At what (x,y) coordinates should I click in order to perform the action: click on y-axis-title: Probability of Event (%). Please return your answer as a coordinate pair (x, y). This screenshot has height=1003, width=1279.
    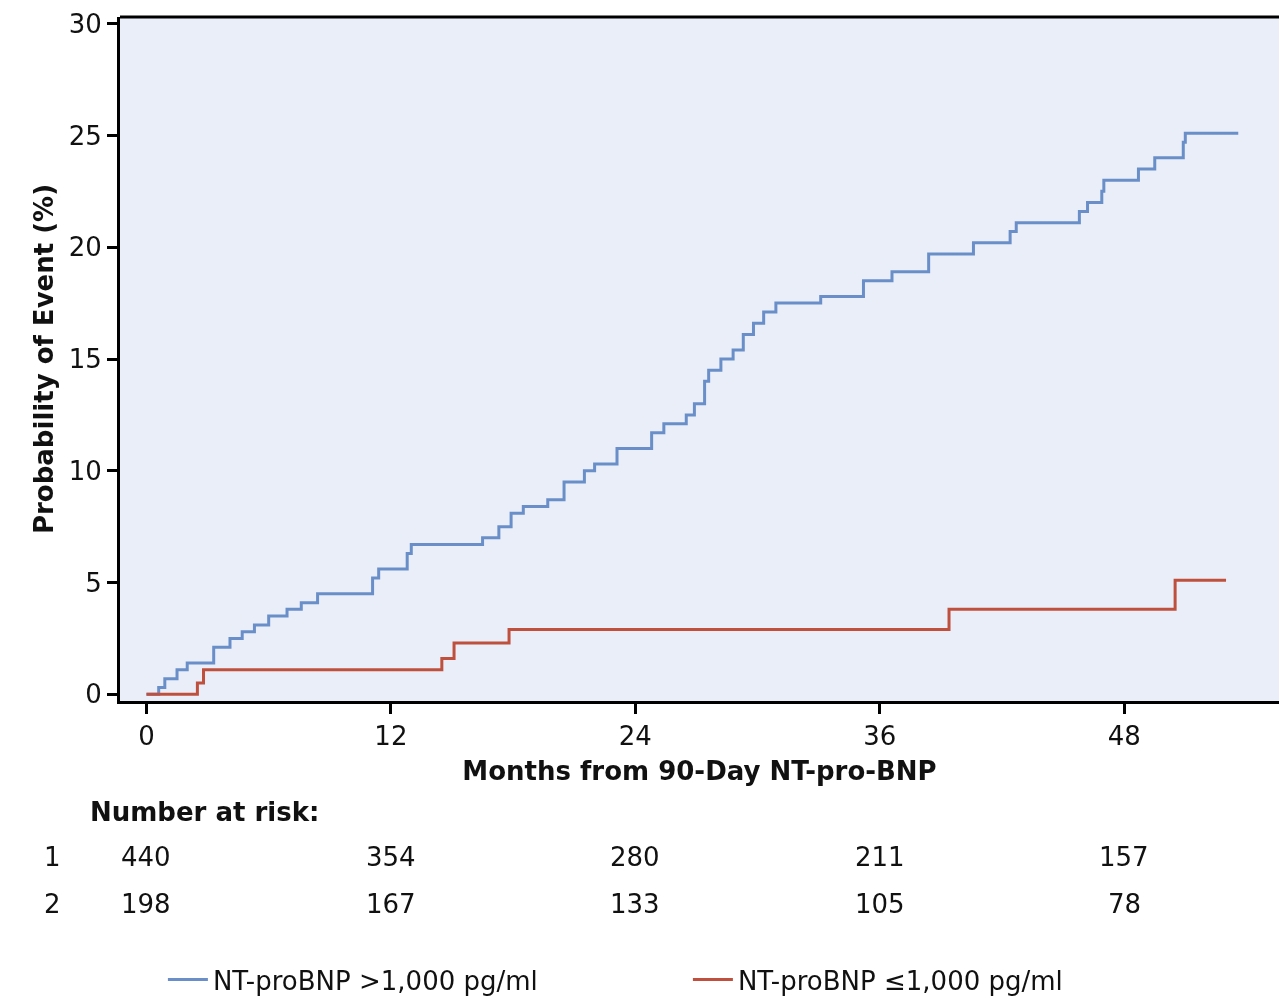
    Looking at the image, I should click on (44, 359).